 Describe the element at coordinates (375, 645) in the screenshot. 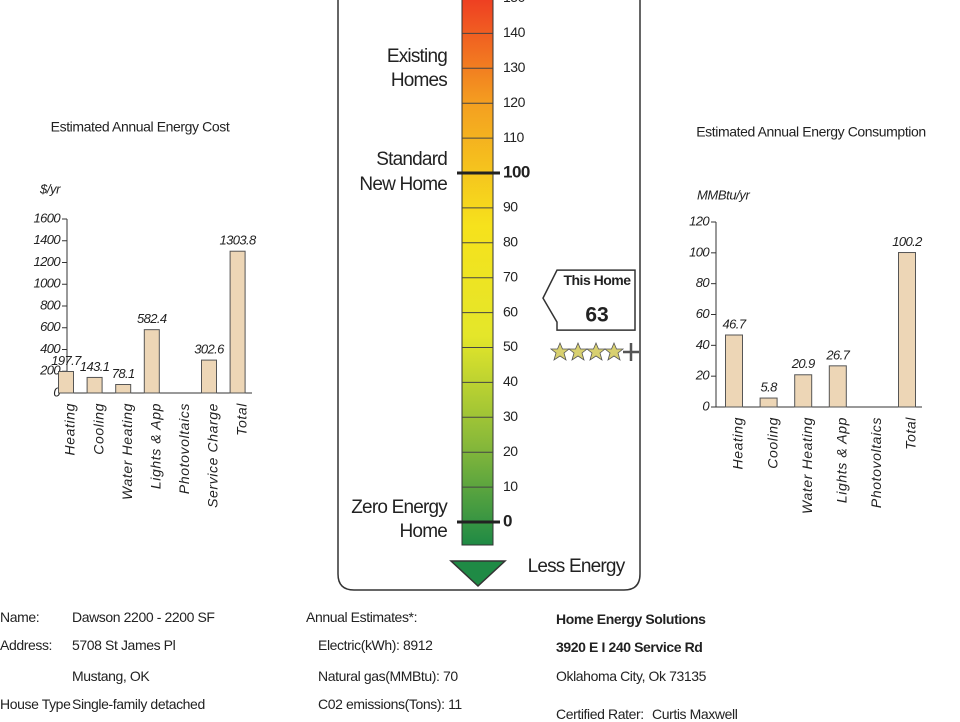

I see `estimate-item: Electric(kWh): 8912` at that location.